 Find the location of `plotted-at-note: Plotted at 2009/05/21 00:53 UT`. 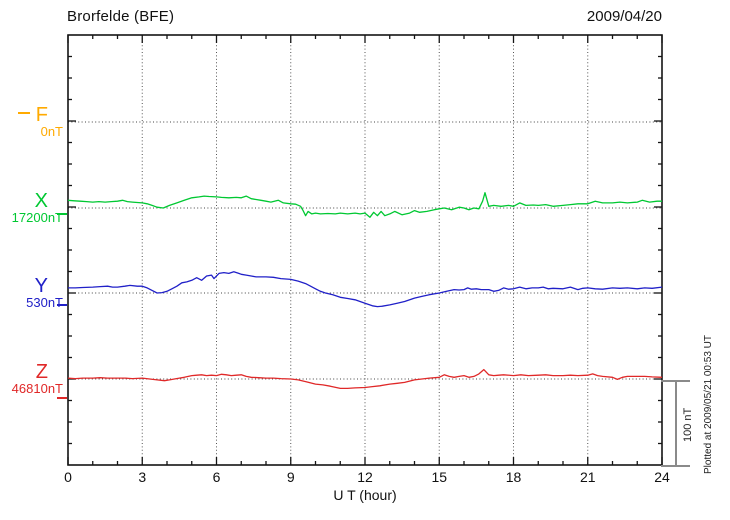

plotted-at-note: Plotted at 2009/05/21 00:53 UT is located at coordinates (708, 405).